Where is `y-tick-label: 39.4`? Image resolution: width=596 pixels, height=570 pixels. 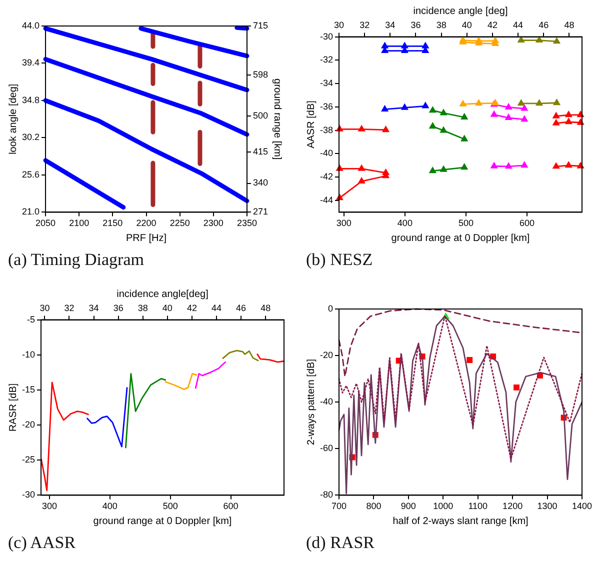
y-tick-label: 39.4 is located at coordinates (31, 63).